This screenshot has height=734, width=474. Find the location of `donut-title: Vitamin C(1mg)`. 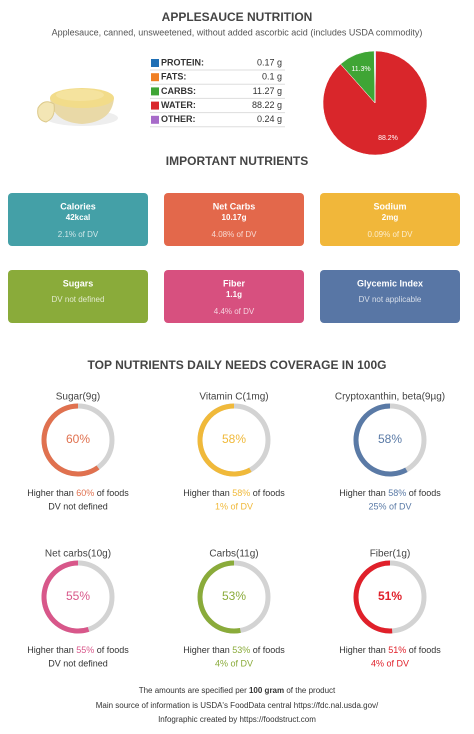

donut-title: Vitamin C(1mg) is located at coordinates (233, 397).